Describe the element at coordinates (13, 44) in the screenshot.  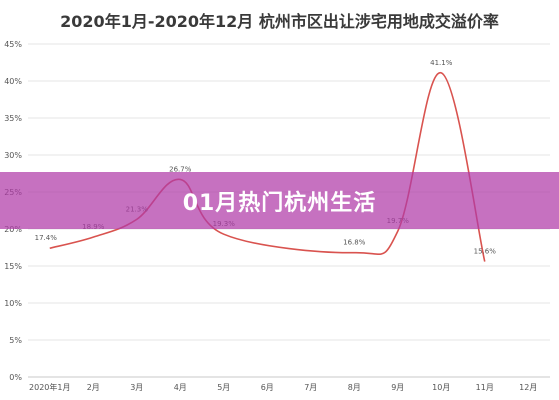
I see `y-tick-label: 45%` at that location.